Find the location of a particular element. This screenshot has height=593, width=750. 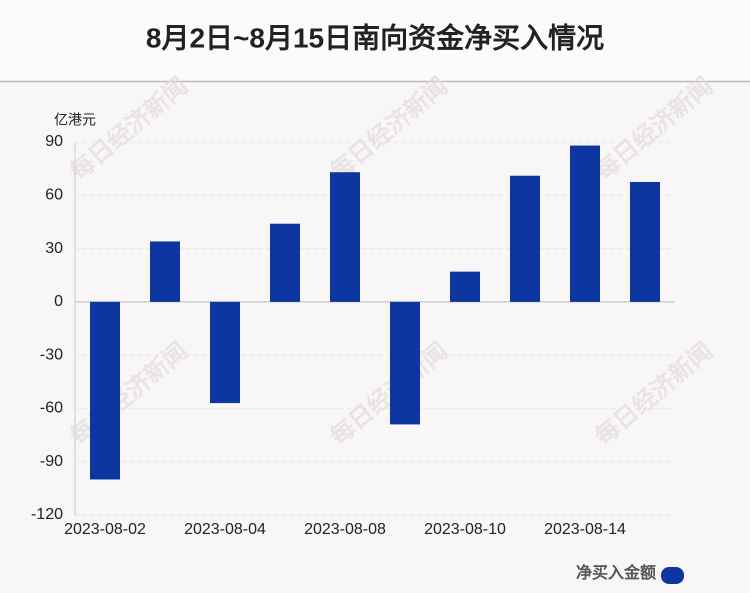

y-tick-label: -60 is located at coordinates (51, 408).